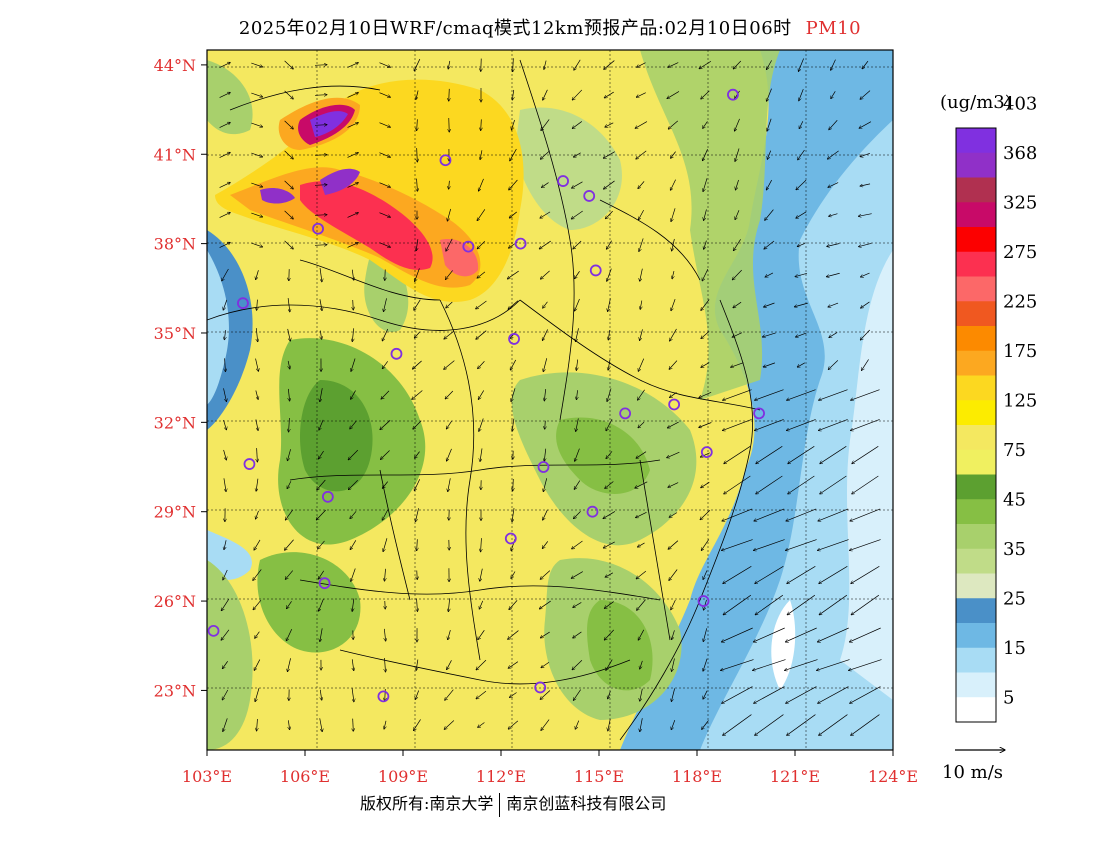 The image size is (1100, 850). I want to click on west-light, so click(218, 327).